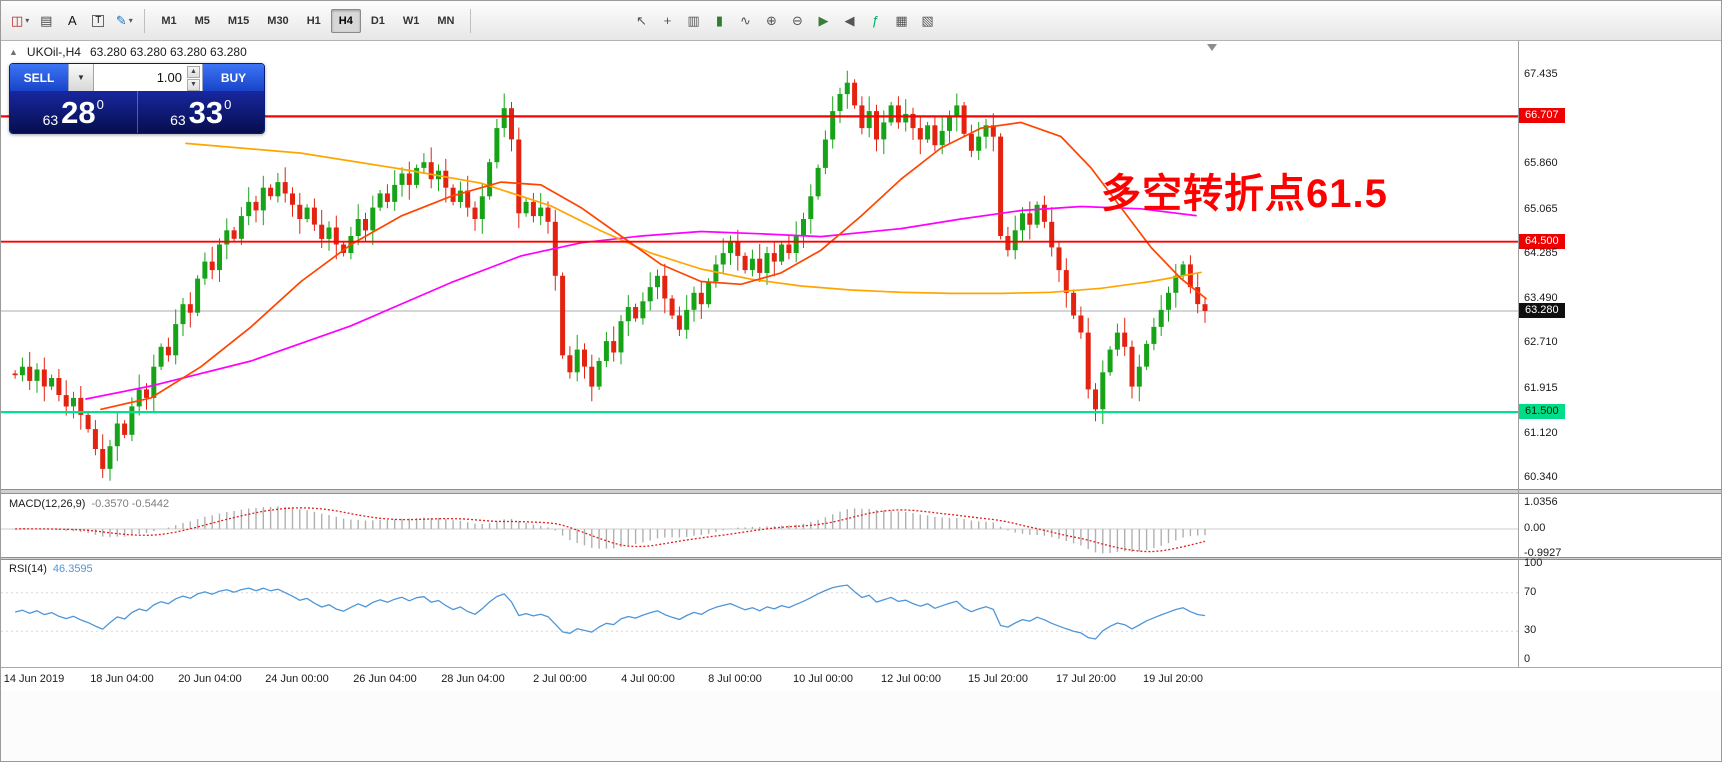  I want to click on price-axis-label-61.500: 61.500, so click(1542, 411).